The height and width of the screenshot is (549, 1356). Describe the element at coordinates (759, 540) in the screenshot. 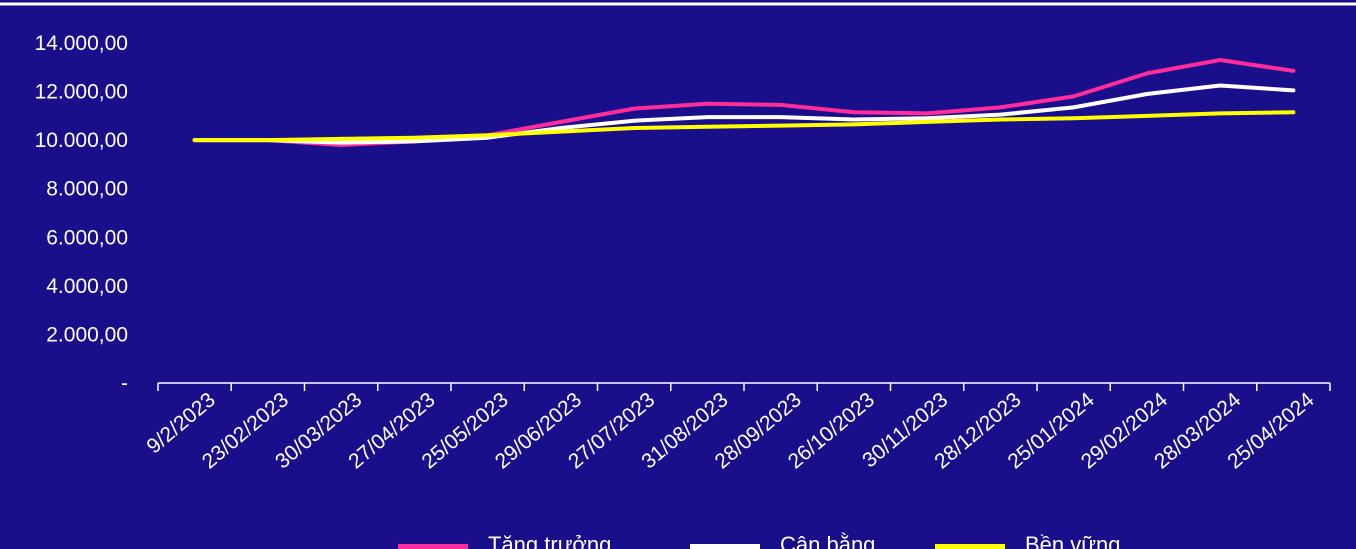

I see `legend: Tăng trưởng Cân bằng Bền vững` at that location.